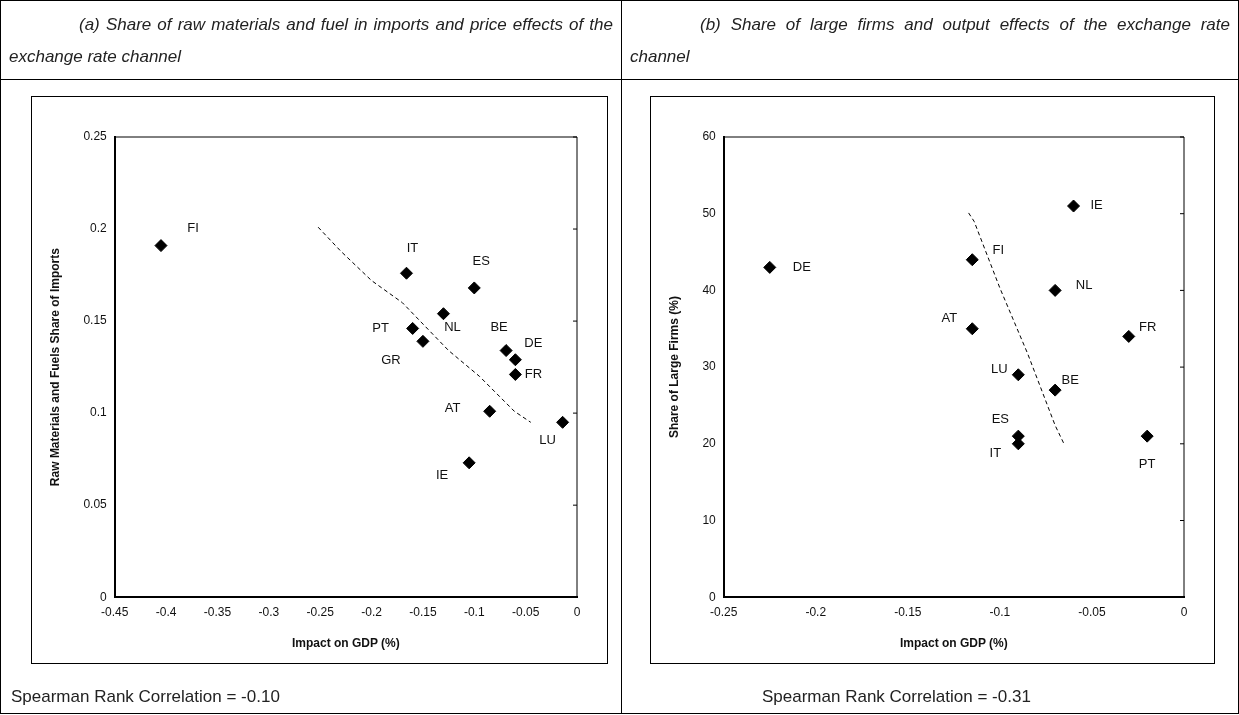 This screenshot has width=1239, height=715. I want to click on text: Spearman Rank Correlation = -0.31, so click(896, 697).